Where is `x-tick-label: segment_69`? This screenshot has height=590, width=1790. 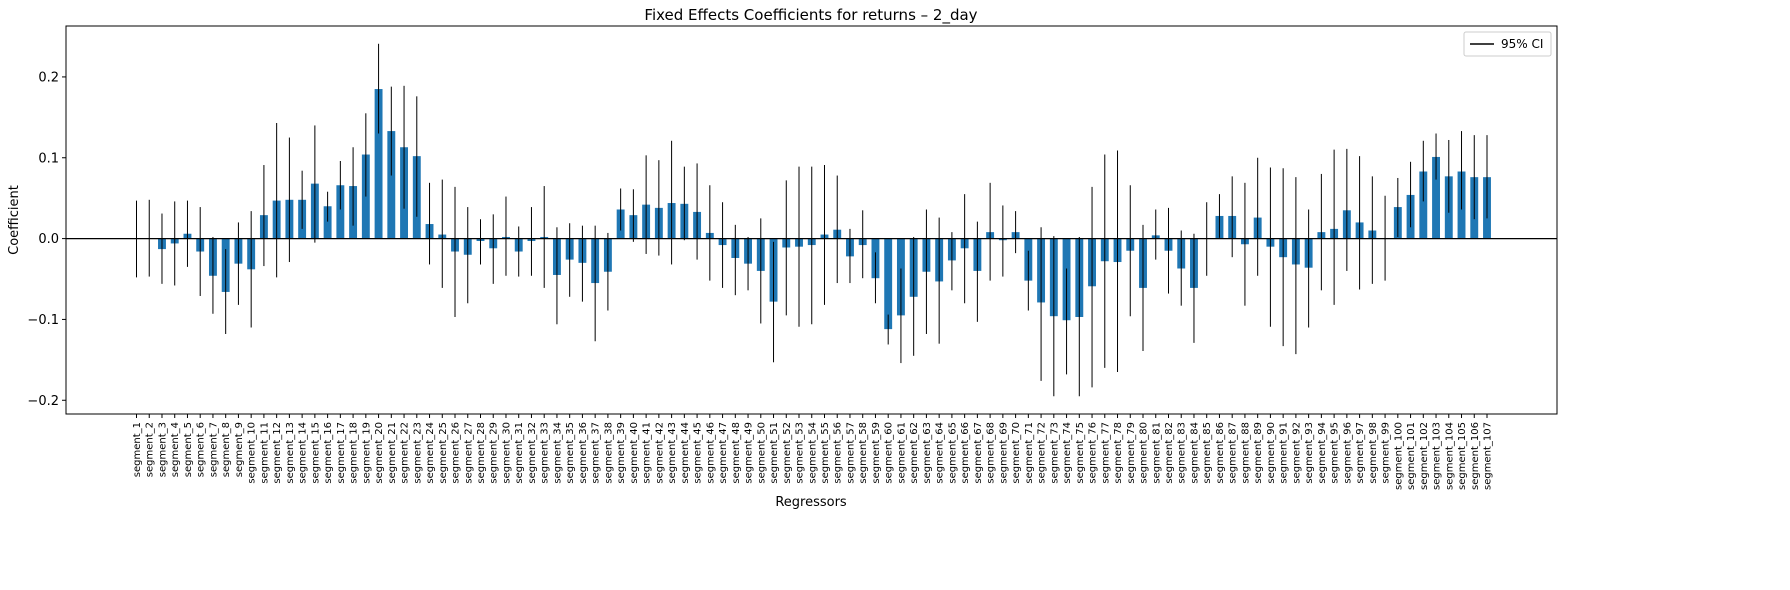 x-tick-label: segment_69 is located at coordinates (1003, 453).